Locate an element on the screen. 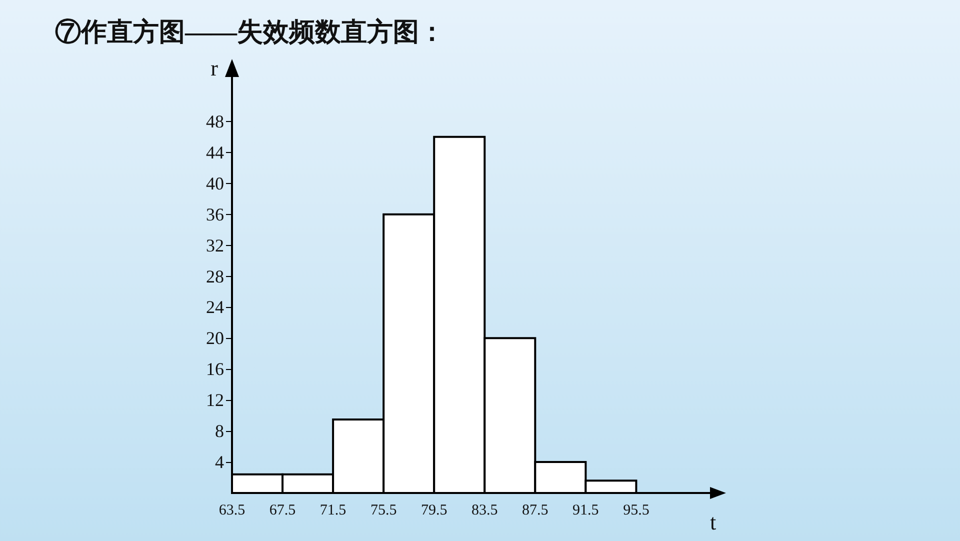 Image resolution: width=960 pixels, height=541 pixels. x-tick-label: 71.5 is located at coordinates (333, 510).